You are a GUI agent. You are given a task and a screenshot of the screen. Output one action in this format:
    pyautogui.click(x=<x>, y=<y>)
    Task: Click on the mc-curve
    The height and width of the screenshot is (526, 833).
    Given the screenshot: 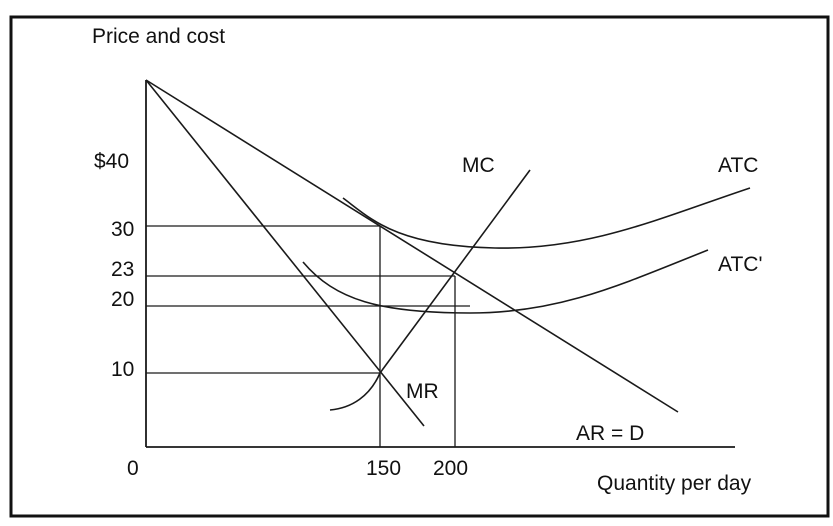 What is the action you would take?
    pyautogui.click(x=430, y=290)
    